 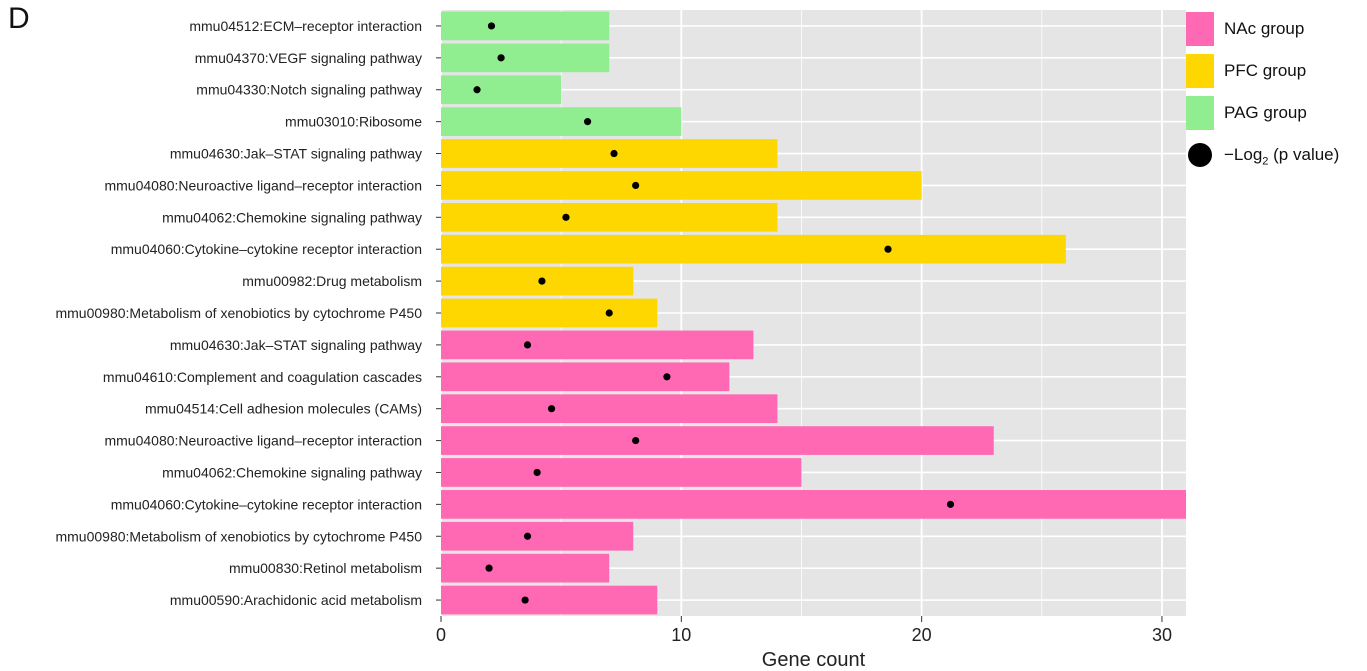 I want to click on legend-label: −Log2 (p value), so click(x=1281, y=156).